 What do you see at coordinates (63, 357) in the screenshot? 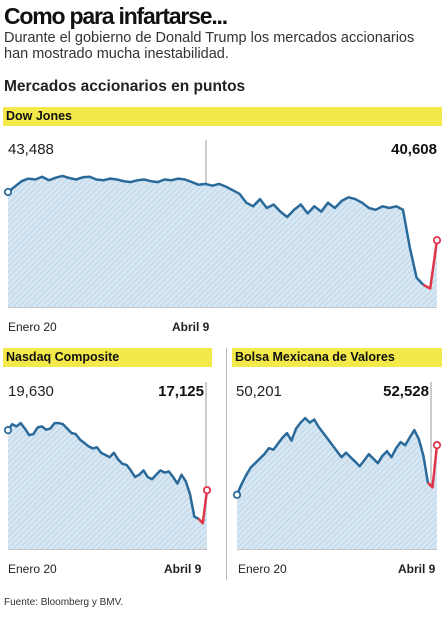
I see `chart-title-nasdaq: Nasdaq Composite` at bounding box center [63, 357].